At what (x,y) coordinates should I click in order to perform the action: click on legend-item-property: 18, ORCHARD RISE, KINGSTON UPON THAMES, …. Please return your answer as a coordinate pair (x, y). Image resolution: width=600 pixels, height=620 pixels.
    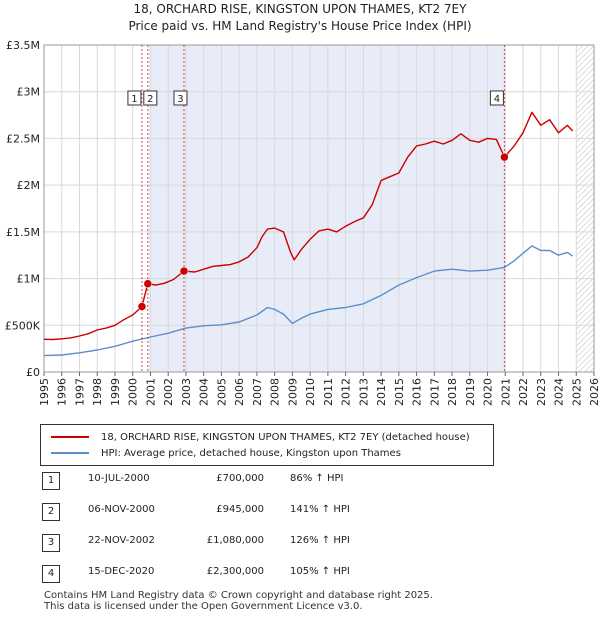
    Looking at the image, I should click on (260, 437).